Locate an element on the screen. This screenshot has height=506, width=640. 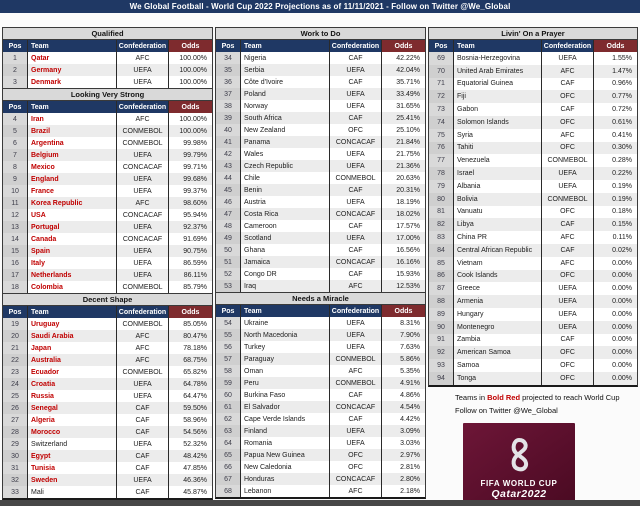
table-row: 20 Saudi Arabia AFC 80.47% is located at coordinates (107, 336).